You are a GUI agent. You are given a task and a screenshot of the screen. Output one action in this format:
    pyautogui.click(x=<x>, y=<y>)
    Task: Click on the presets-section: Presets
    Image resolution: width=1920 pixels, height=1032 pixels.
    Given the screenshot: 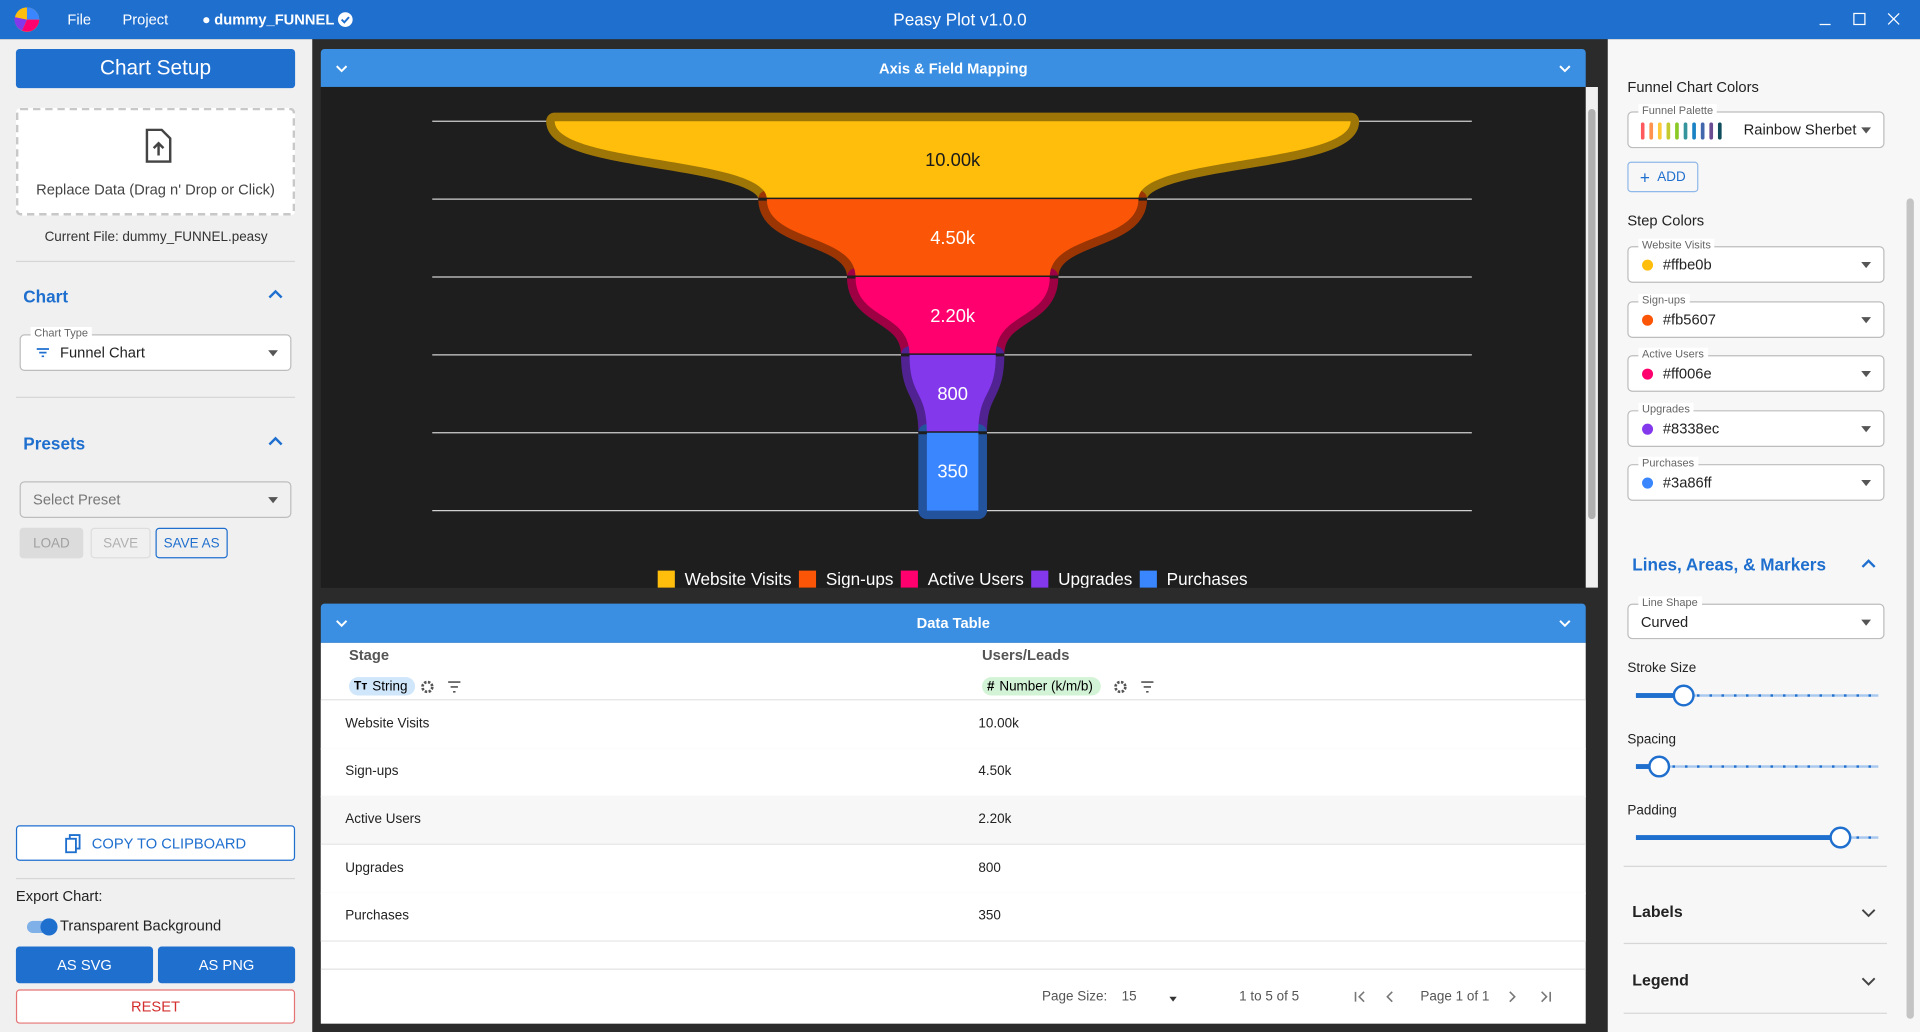 What is the action you would take?
    pyautogui.click(x=54, y=443)
    